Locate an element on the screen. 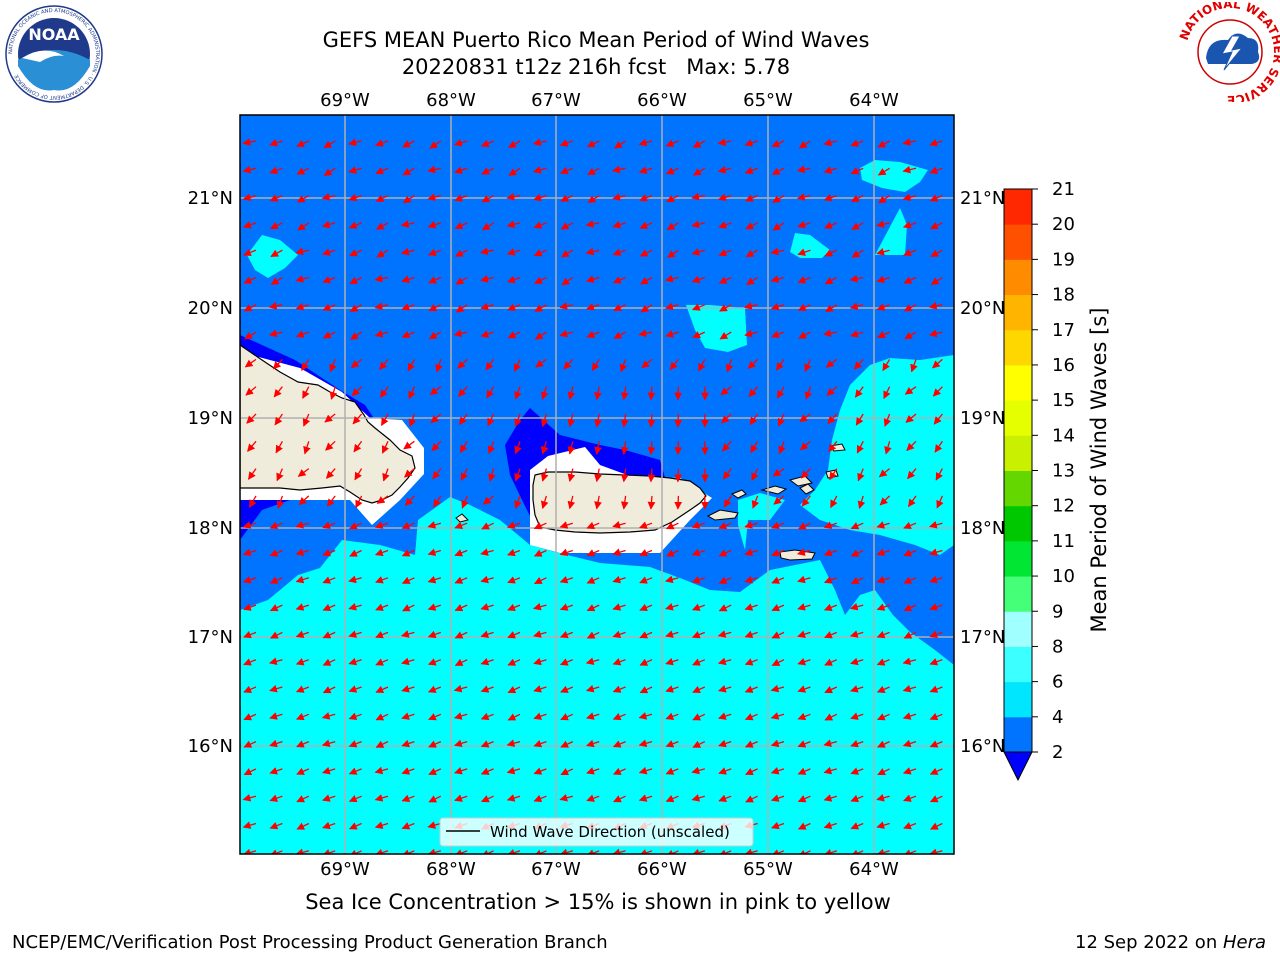 This screenshot has height=960, width=1280. colorbar-tick-label: 21 is located at coordinates (1063, 189).